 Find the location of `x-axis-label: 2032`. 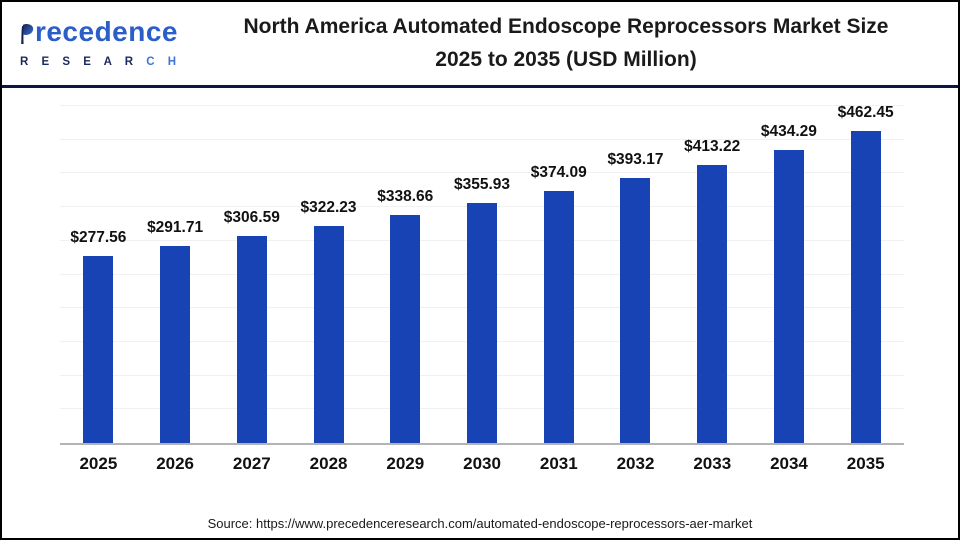

x-axis-label: 2032 is located at coordinates (635, 463).